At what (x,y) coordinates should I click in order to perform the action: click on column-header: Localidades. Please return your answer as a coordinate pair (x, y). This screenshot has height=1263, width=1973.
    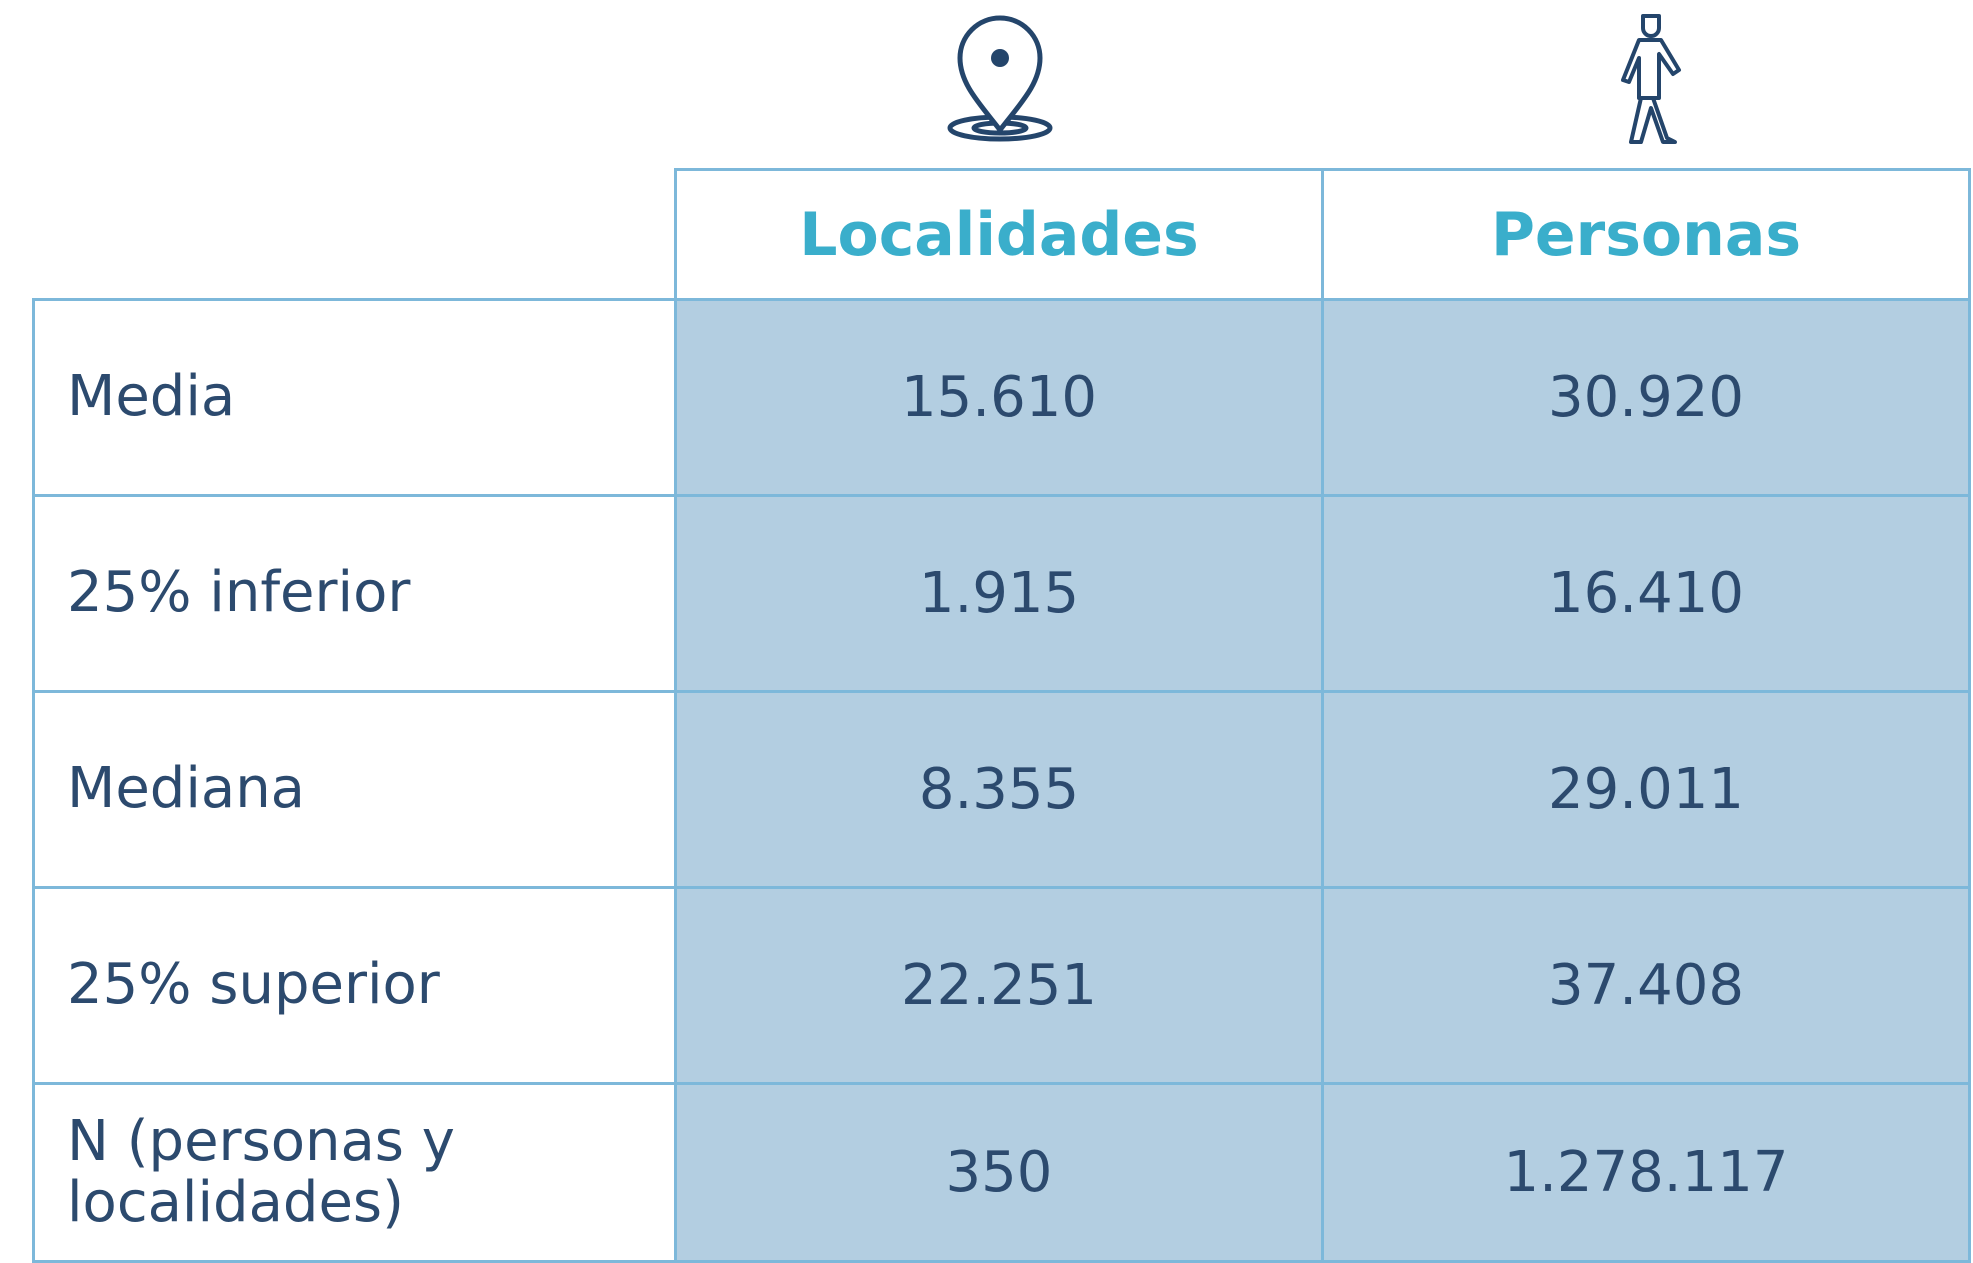
    Looking at the image, I should click on (999, 234).